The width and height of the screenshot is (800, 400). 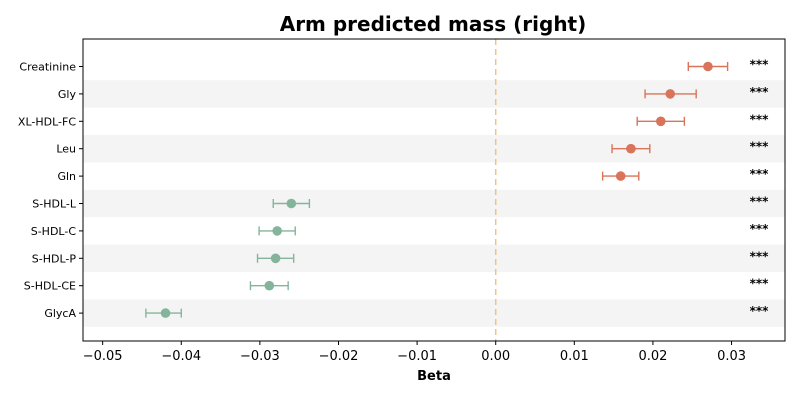 What do you see at coordinates (50, 286) in the screenshot?
I see `category-label: S-HDL-CE` at bounding box center [50, 286].